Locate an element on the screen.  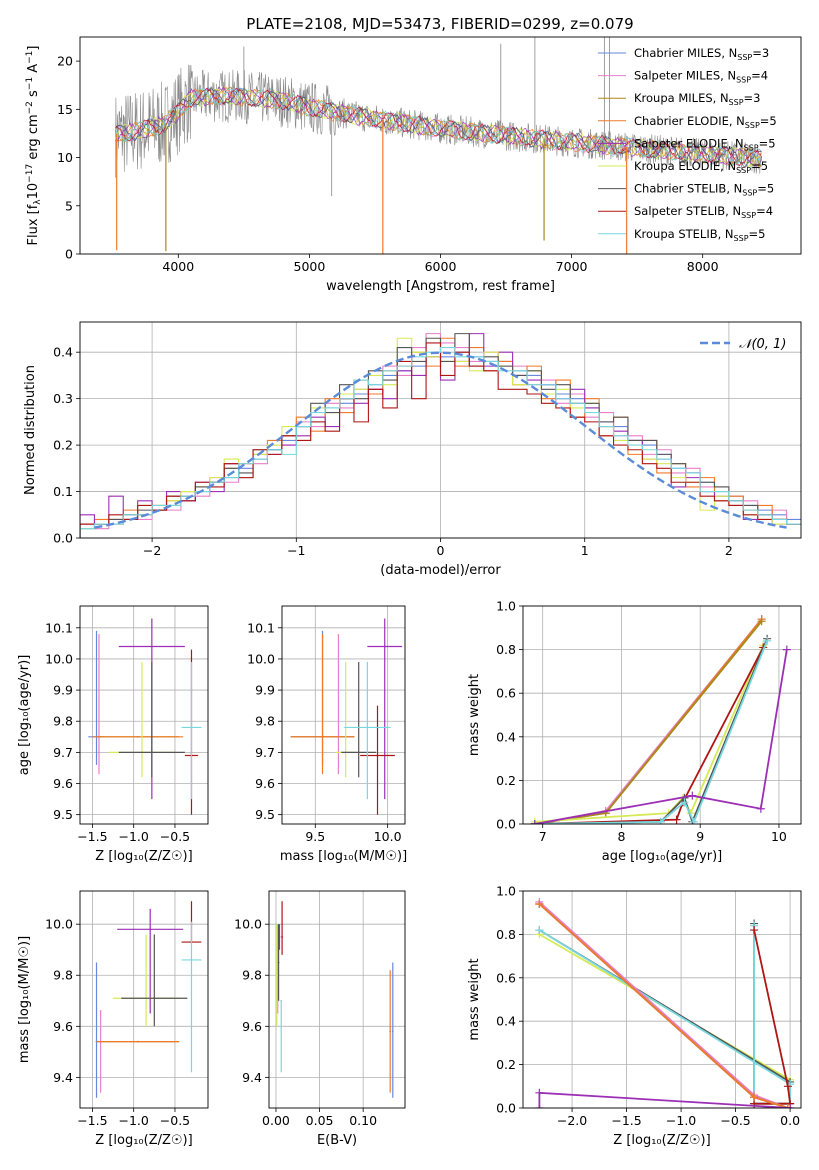
legend-label: Salpeter STELIB, NSSP=4 is located at coordinates (703, 212).